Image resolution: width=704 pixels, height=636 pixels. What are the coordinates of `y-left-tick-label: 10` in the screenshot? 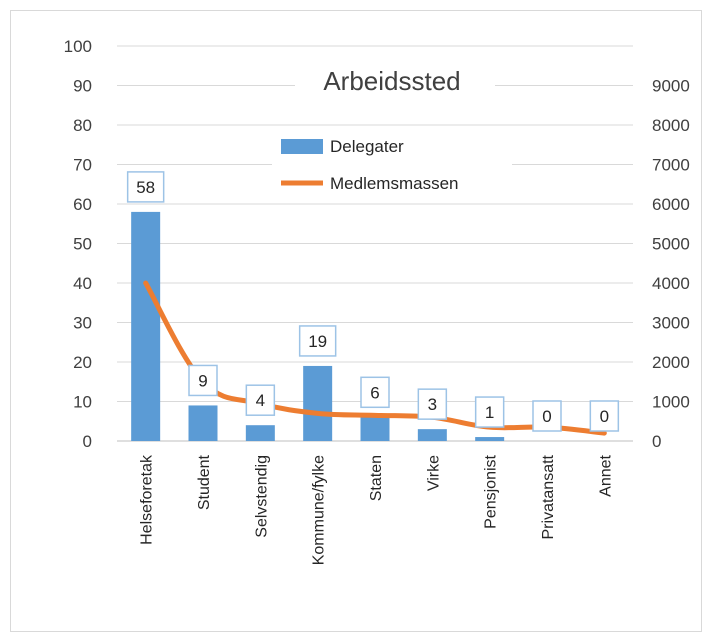 It's located at (82, 402).